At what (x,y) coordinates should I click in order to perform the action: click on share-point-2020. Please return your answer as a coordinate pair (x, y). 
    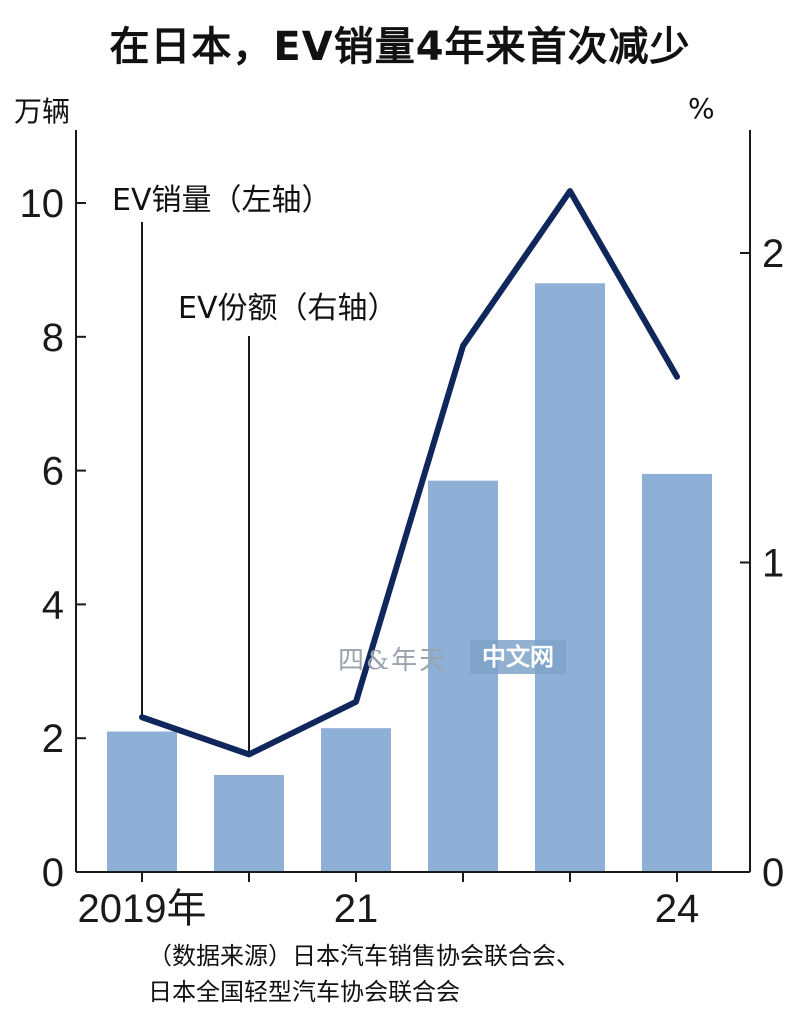
    Looking at the image, I should click on (249, 754).